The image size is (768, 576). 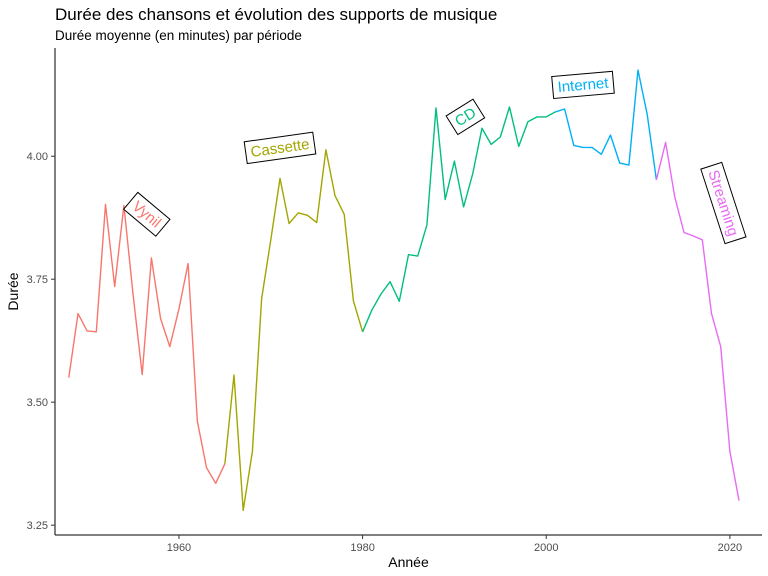 I want to click on annotation-streaming: Streaming, so click(x=723, y=203).